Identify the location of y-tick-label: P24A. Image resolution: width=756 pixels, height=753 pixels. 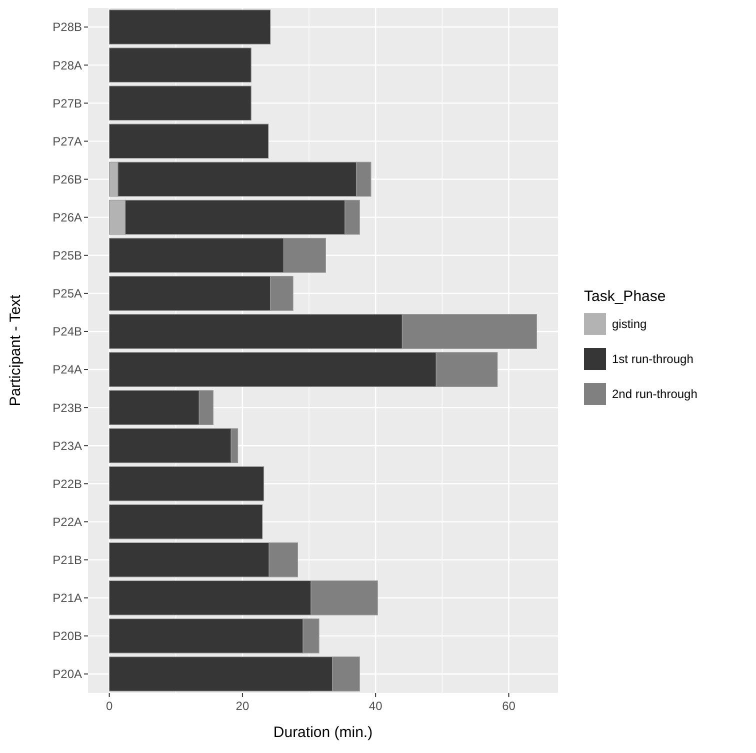
(67, 369).